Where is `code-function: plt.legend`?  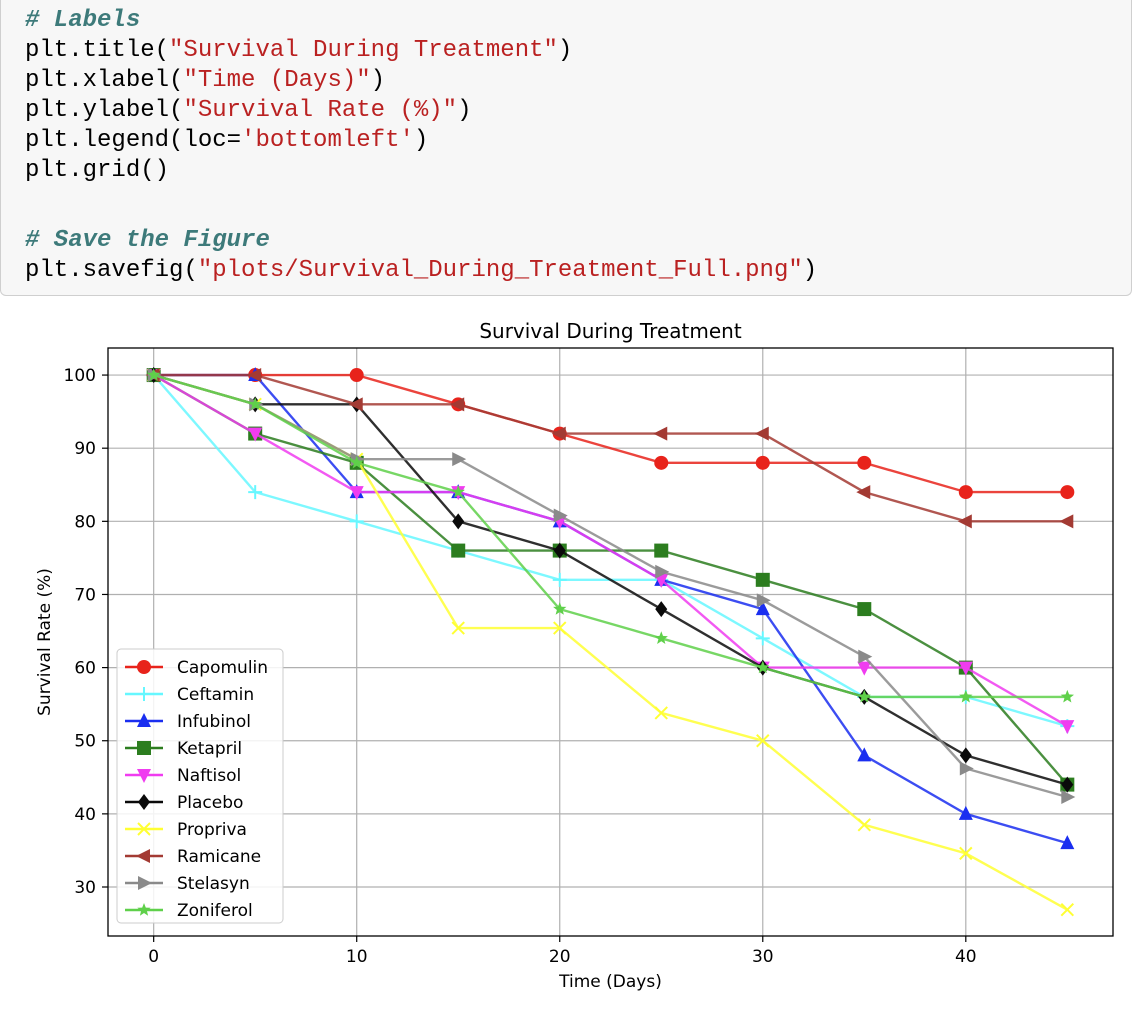
code-function: plt.legend is located at coordinates (97, 140).